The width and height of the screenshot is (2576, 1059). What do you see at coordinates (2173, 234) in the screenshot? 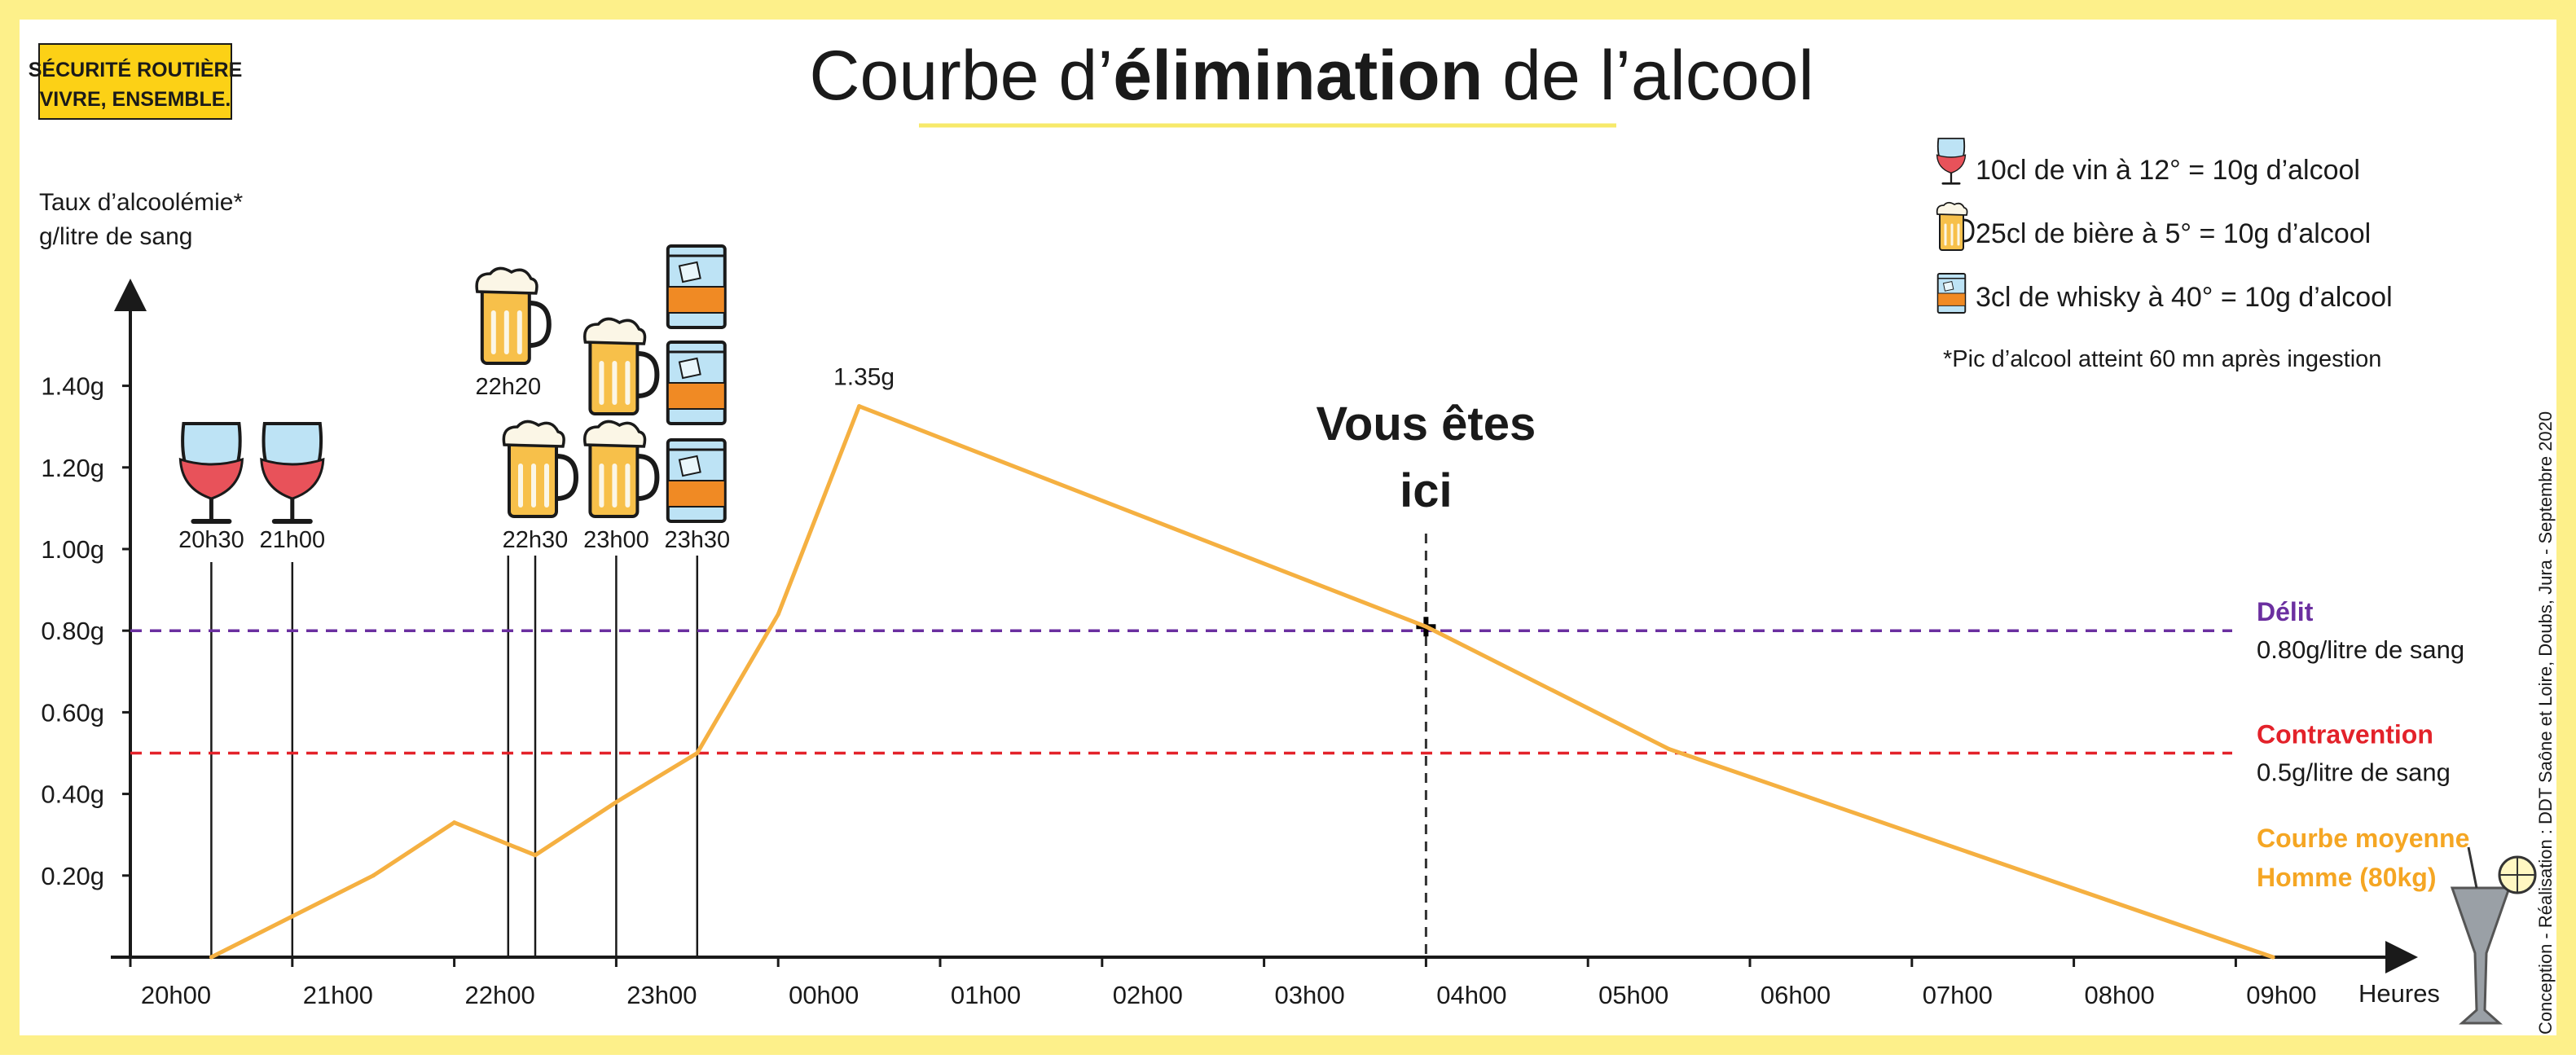
I see `legend-beer: 25cl de bière à 5° = 10g d’alcool` at bounding box center [2173, 234].